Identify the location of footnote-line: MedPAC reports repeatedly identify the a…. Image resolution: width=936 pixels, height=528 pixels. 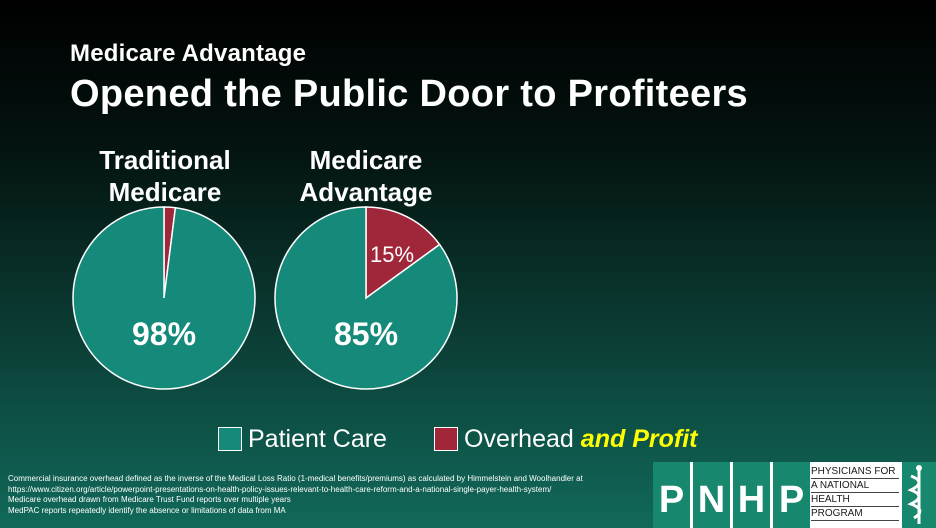
(147, 510).